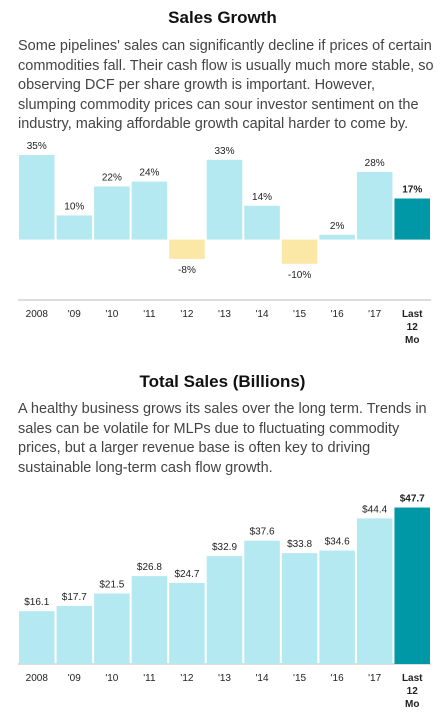 The width and height of the screenshot is (445, 718). Describe the element at coordinates (224, 151) in the screenshot. I see `value-label: 33%` at that location.